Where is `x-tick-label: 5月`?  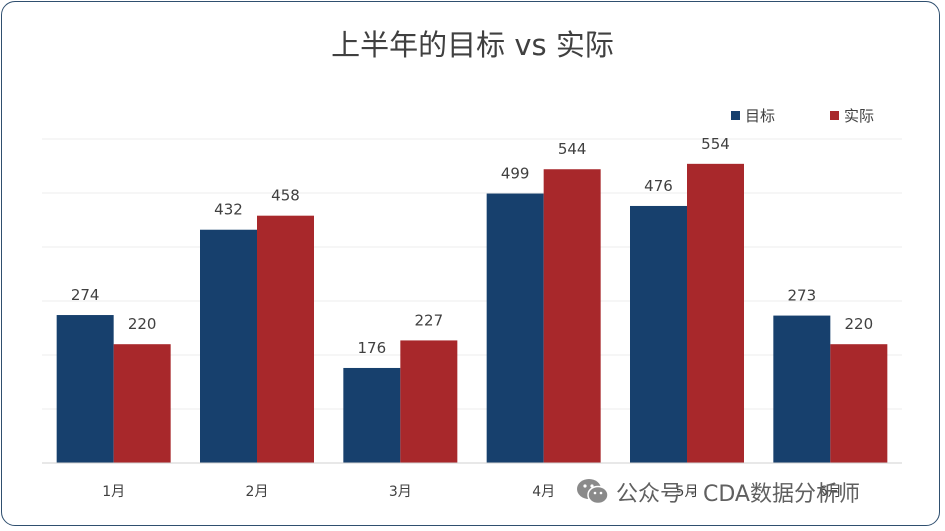 x-tick-label: 5月 is located at coordinates (687, 492).